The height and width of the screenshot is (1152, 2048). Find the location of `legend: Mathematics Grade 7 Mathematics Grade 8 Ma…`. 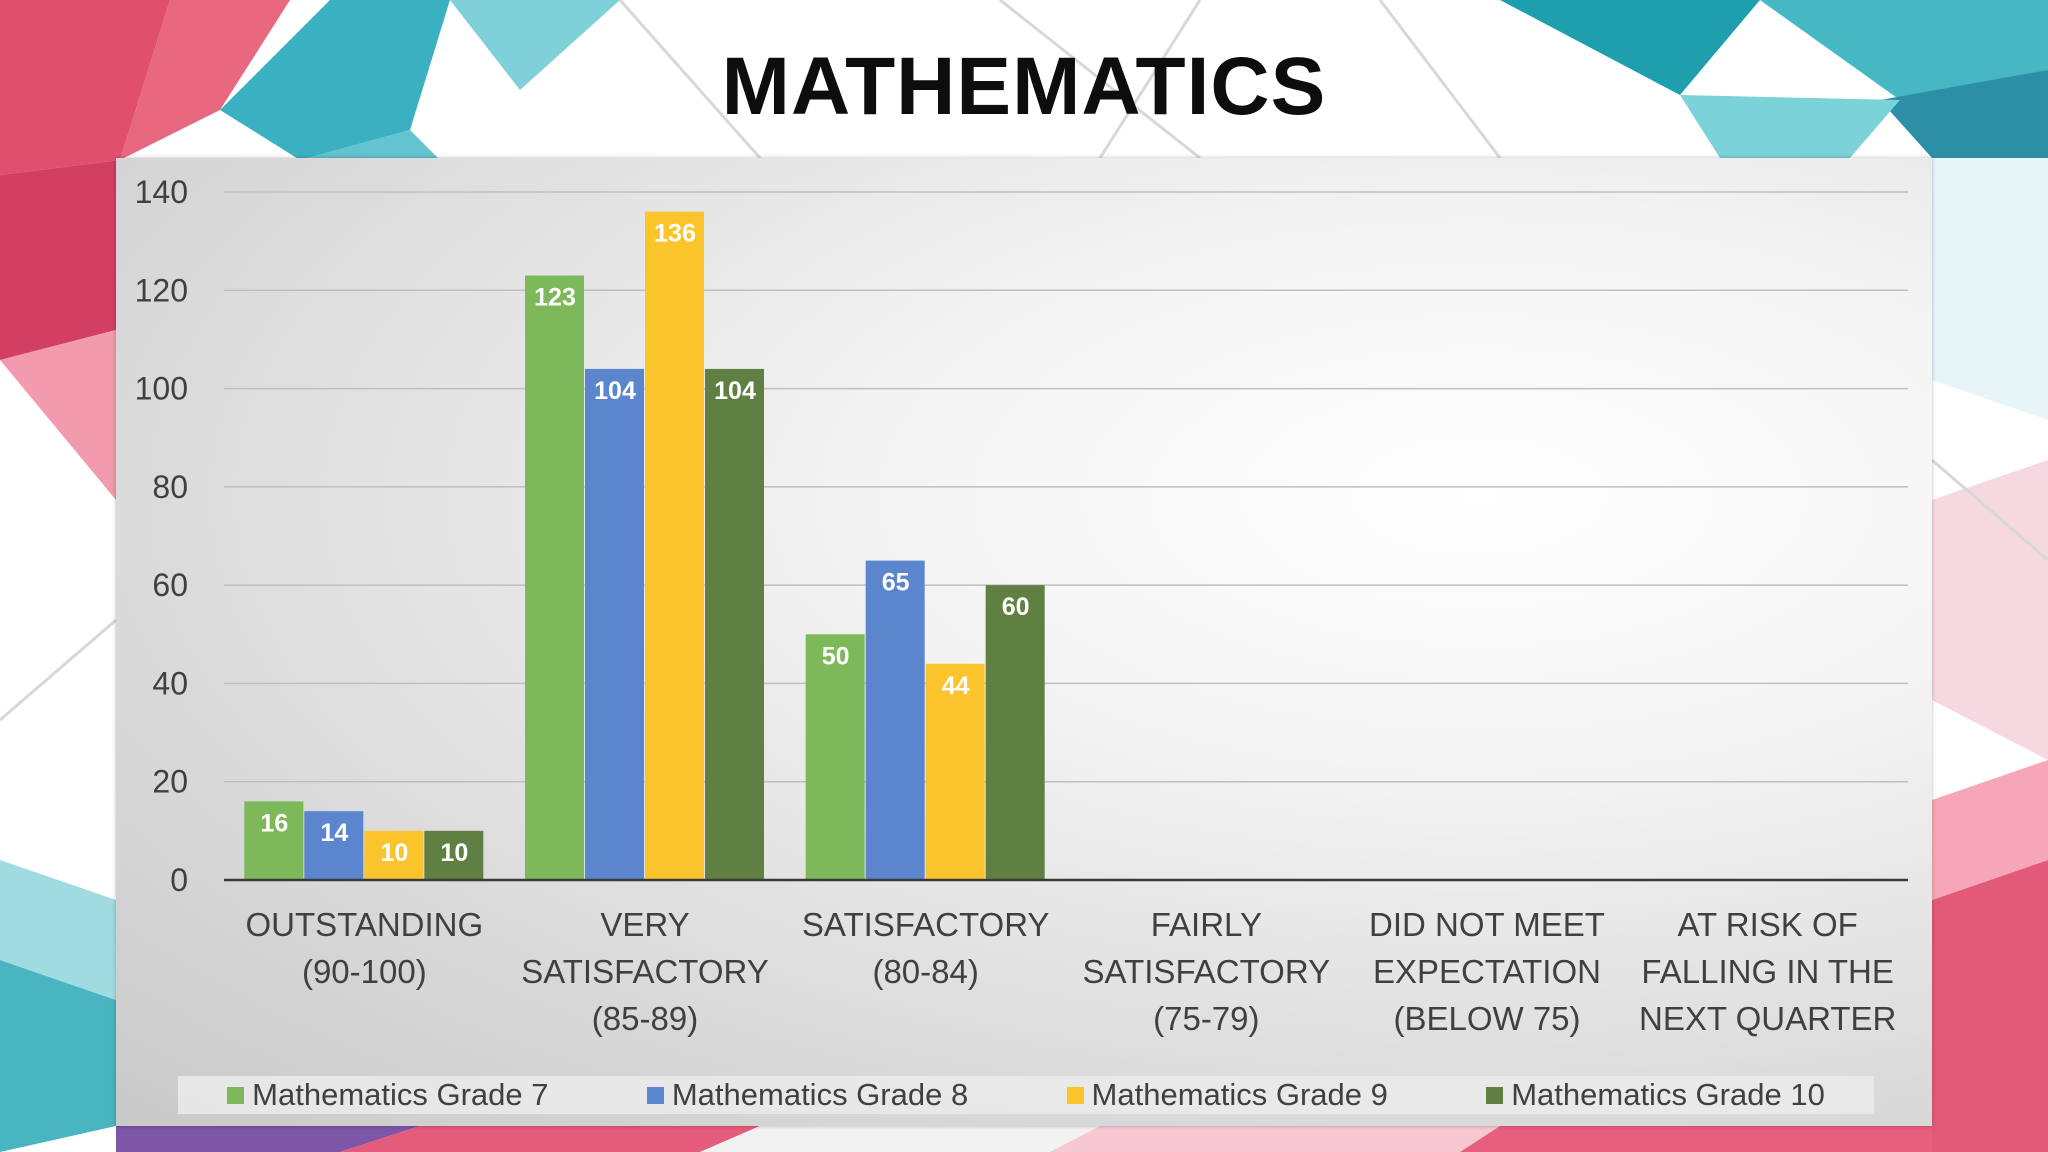

legend: Mathematics Grade 7 Mathematics Grade 8 Ma… is located at coordinates (1026, 1095).